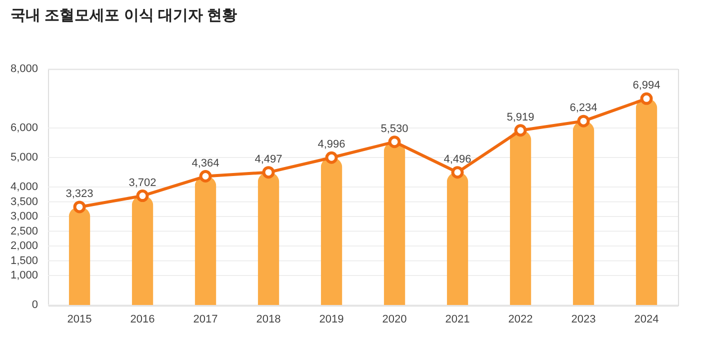 The image size is (720, 364). I want to click on y-tick-label: 8,000, so click(24, 69).